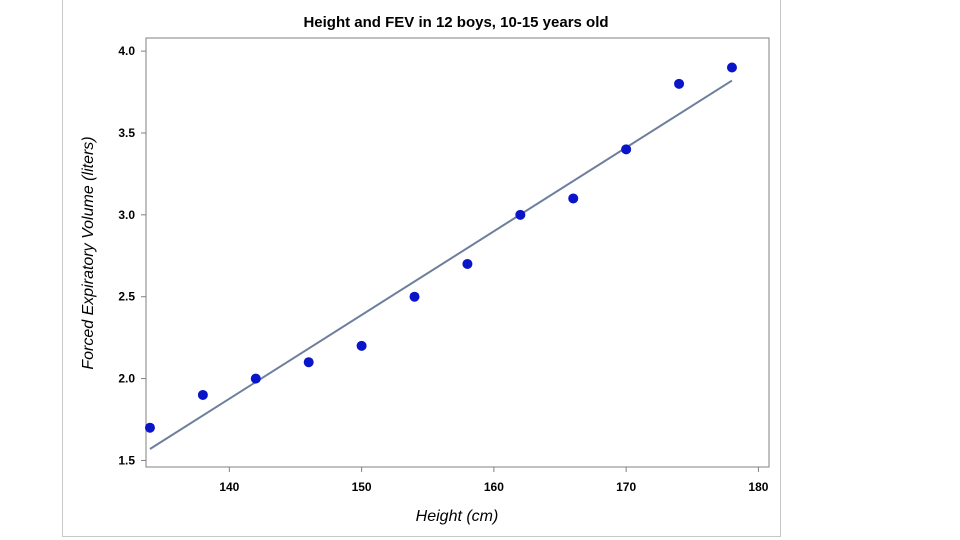  What do you see at coordinates (626, 487) in the screenshot?
I see `x-tick-label: 170` at bounding box center [626, 487].